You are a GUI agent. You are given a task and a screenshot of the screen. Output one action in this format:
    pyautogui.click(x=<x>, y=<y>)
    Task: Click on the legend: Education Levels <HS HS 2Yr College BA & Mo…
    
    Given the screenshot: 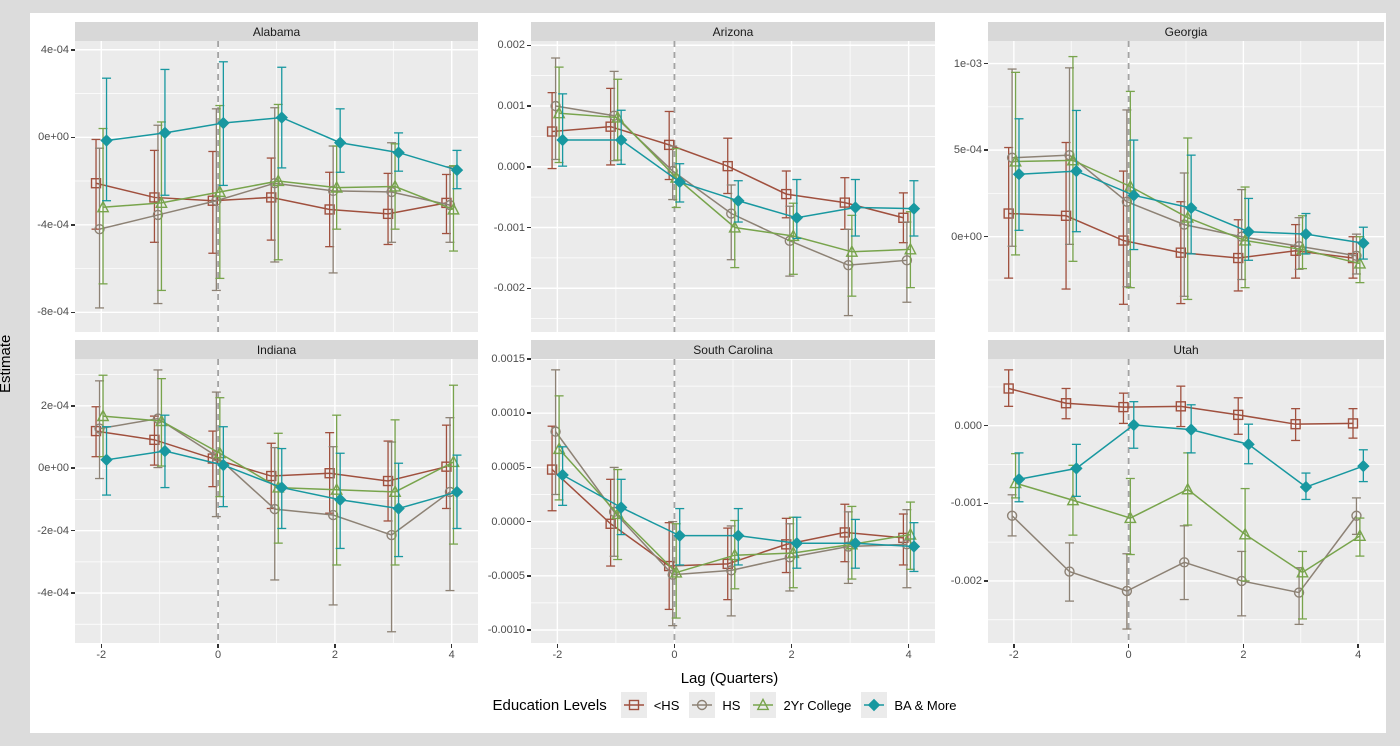 What is the action you would take?
    pyautogui.click(x=729, y=705)
    